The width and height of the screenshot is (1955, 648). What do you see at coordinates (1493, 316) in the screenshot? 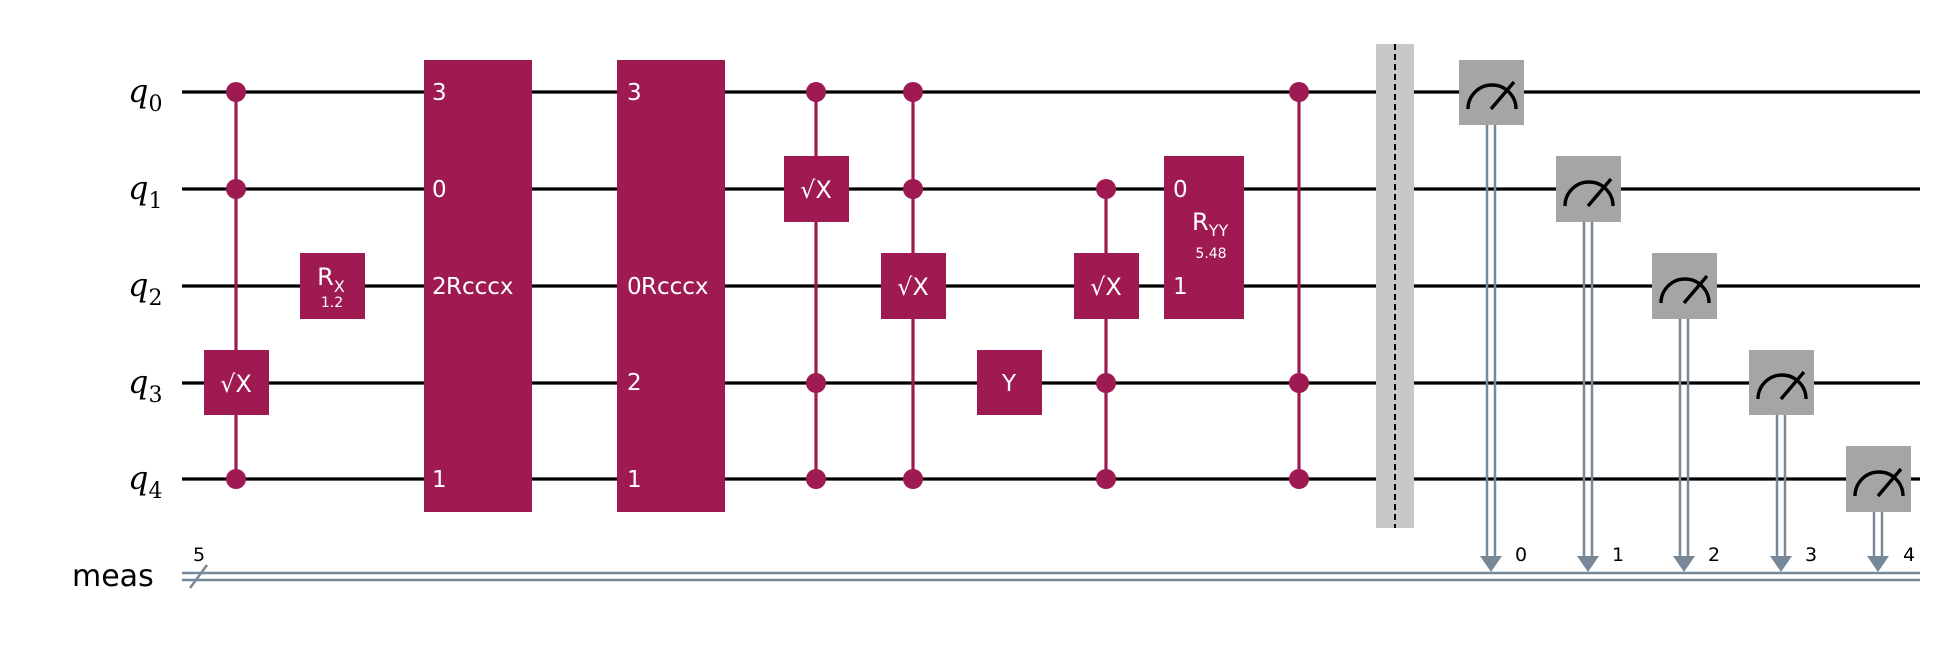
I see `measurement-q0: 0` at bounding box center [1493, 316].